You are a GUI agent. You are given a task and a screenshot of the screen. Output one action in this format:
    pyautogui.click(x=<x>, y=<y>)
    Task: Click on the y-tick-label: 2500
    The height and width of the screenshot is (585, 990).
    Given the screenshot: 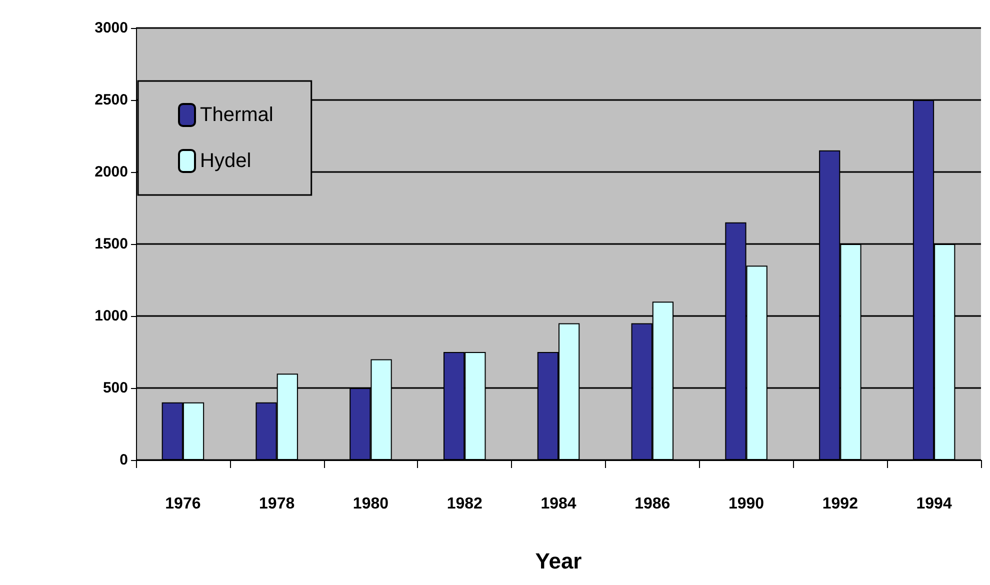 What is the action you would take?
    pyautogui.click(x=111, y=100)
    